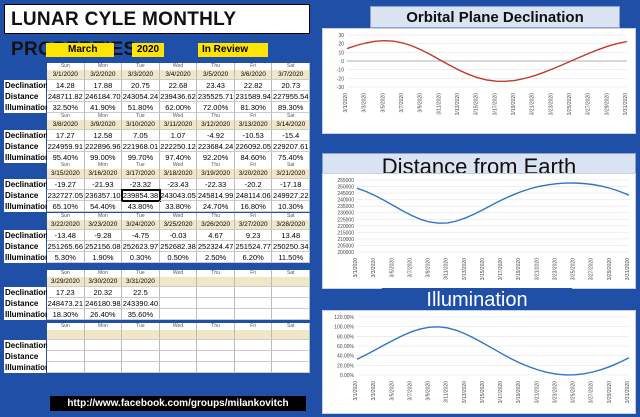 The image size is (640, 417). What do you see at coordinates (103, 206) in the screenshot?
I see `illumination-cell: 54.40%` at bounding box center [103, 206].